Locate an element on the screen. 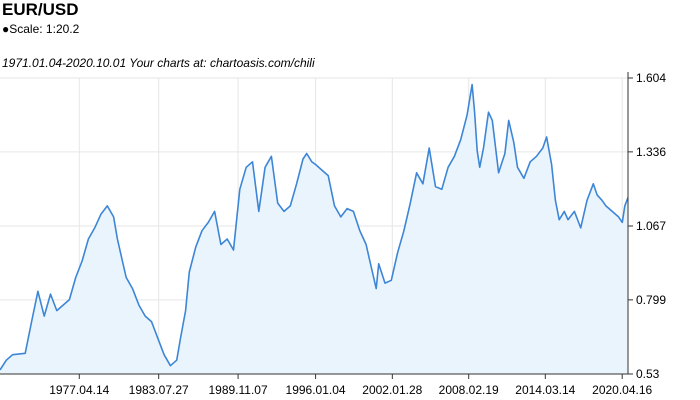 The height and width of the screenshot is (400, 700). x-tick-label: 1989.11.07 is located at coordinates (237, 390).